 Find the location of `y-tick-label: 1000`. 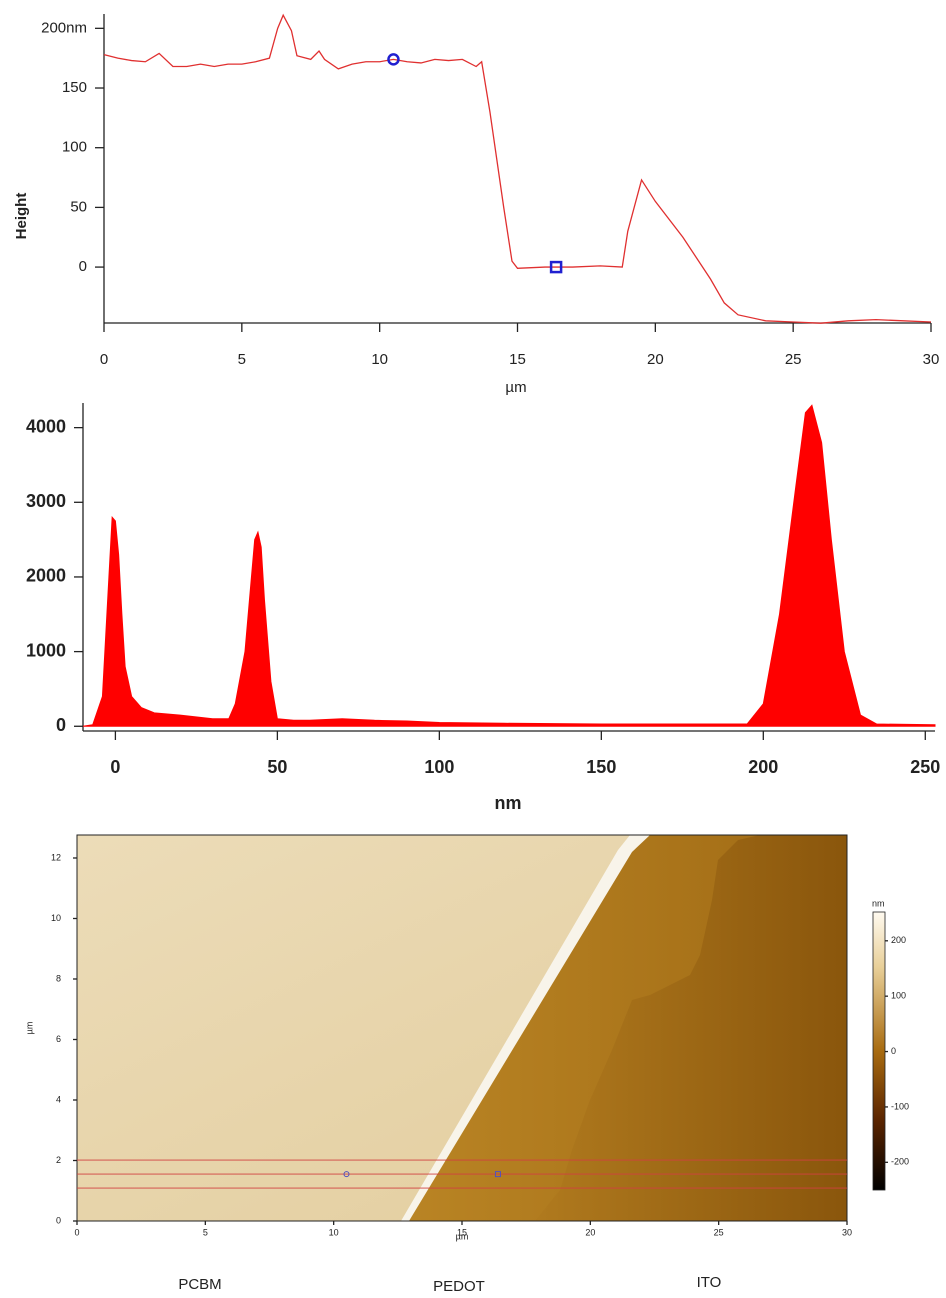

y-tick-label: 1000 is located at coordinates (46, 650).